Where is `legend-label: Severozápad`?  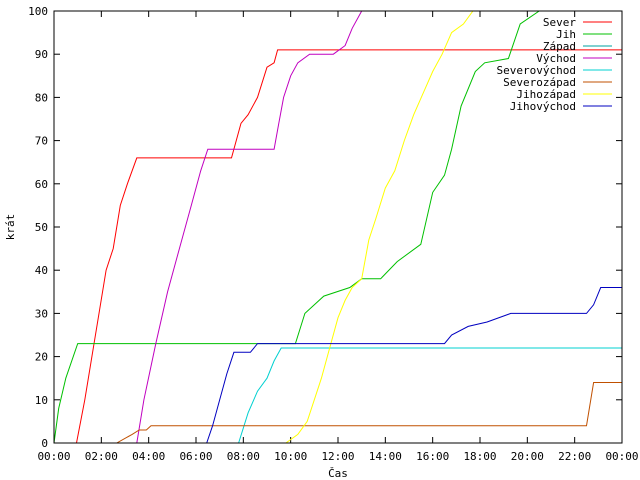
legend-label: Severozápad is located at coordinates (539, 82).